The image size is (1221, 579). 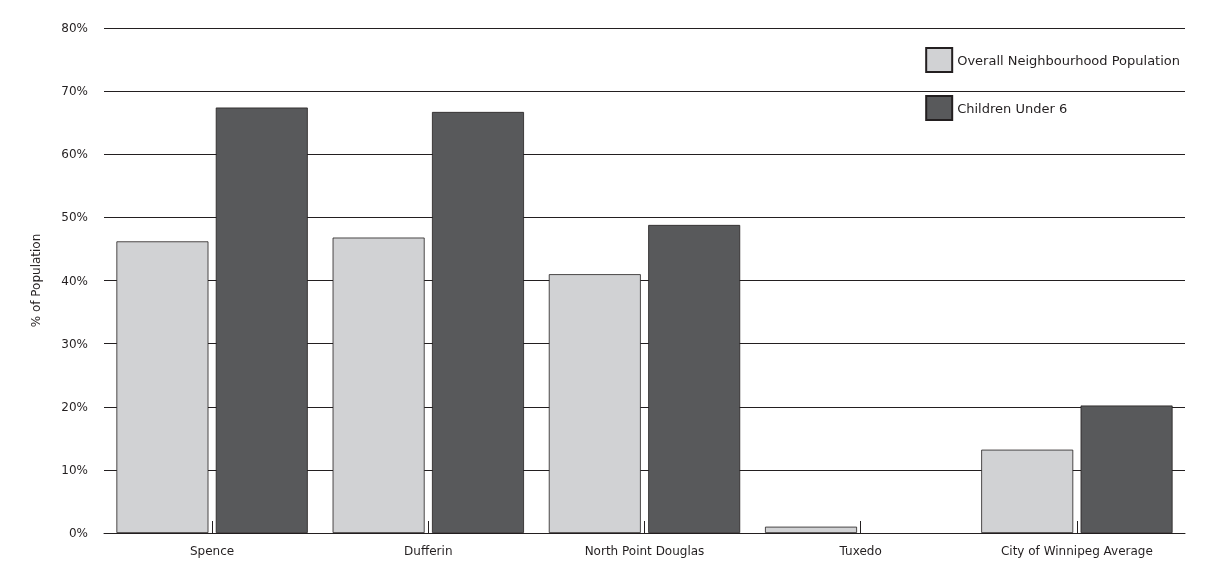 I want to click on y-tick-label: 10%, so click(x=74, y=469).